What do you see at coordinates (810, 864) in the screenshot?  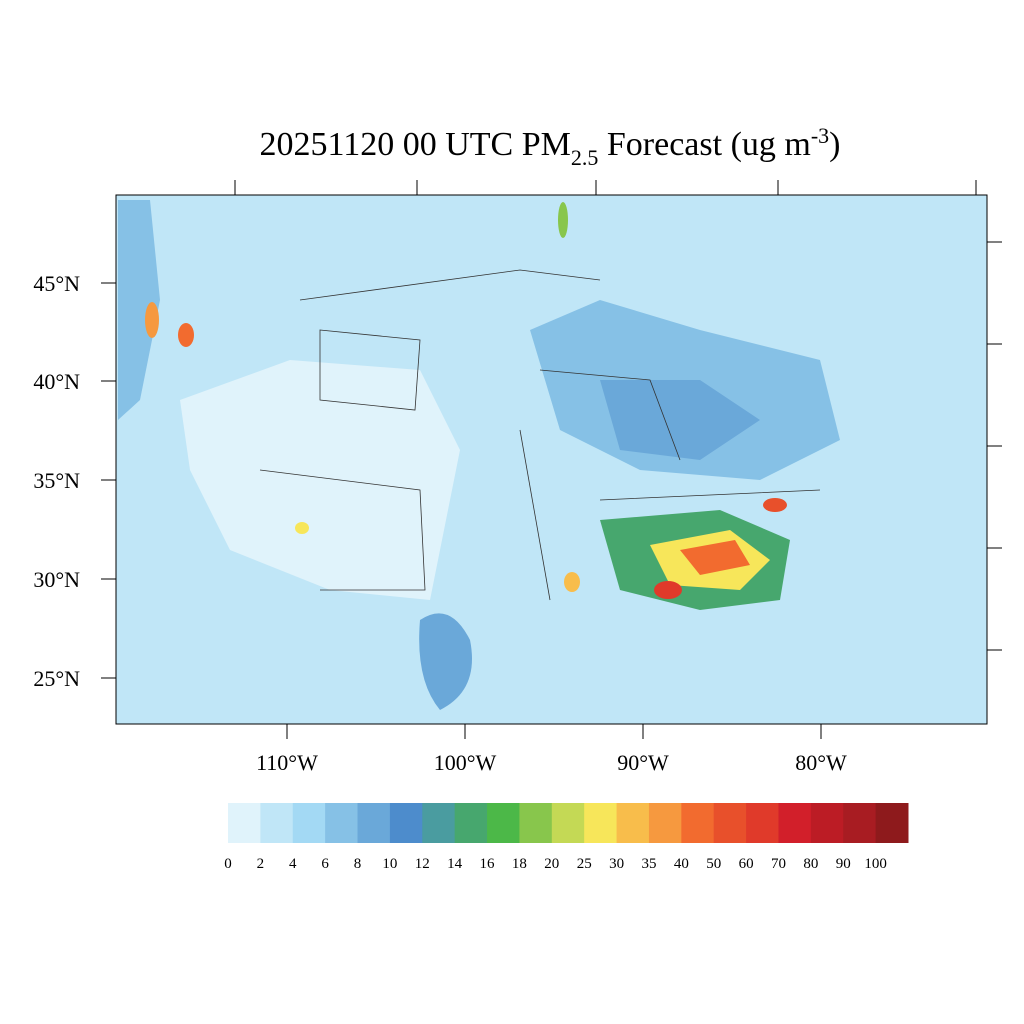 I see `colorbar-label: 80` at bounding box center [810, 864].